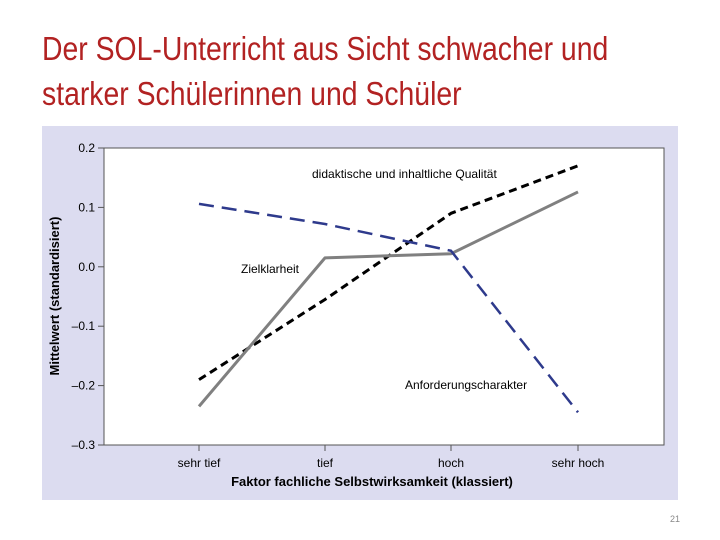 The height and width of the screenshot is (540, 720). I want to click on y-tick-label: –0.1, so click(84, 326).